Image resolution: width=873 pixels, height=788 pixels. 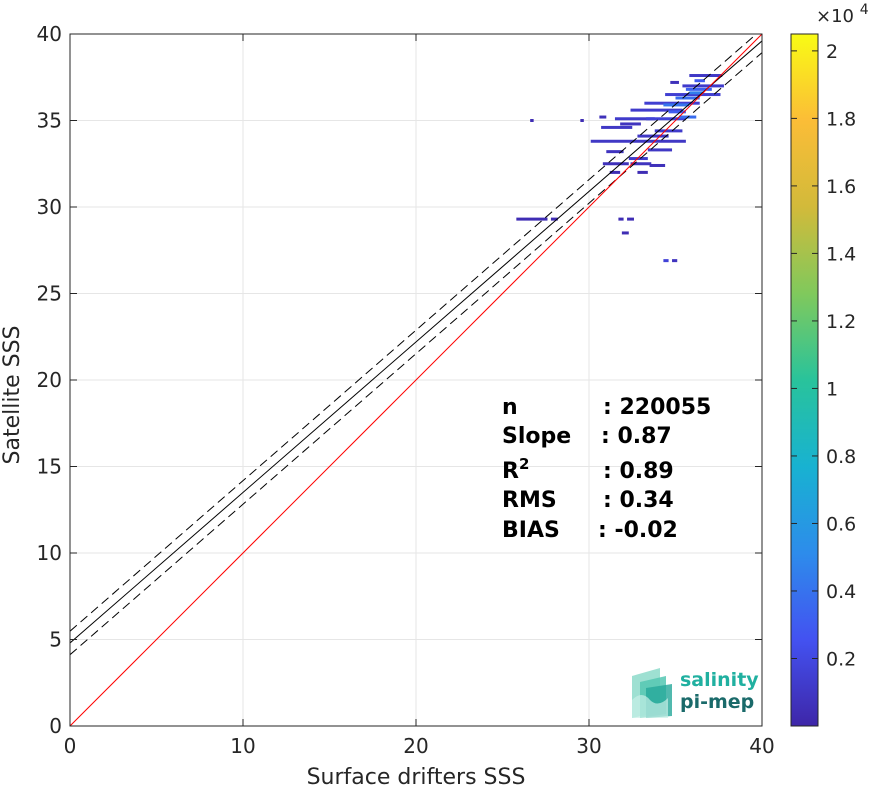 What do you see at coordinates (638, 500) in the screenshot?
I see `stat-value-3: : 0.34` at bounding box center [638, 500].